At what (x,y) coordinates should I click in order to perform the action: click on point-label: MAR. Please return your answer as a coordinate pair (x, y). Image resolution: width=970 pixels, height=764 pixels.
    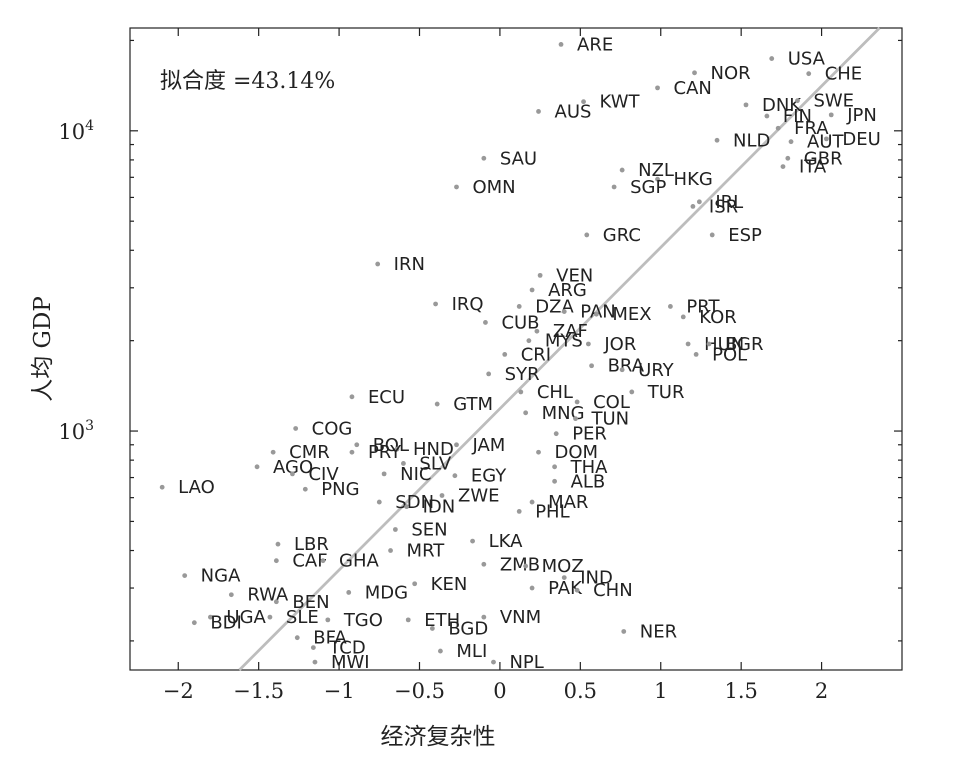
    Looking at the image, I should click on (568, 502).